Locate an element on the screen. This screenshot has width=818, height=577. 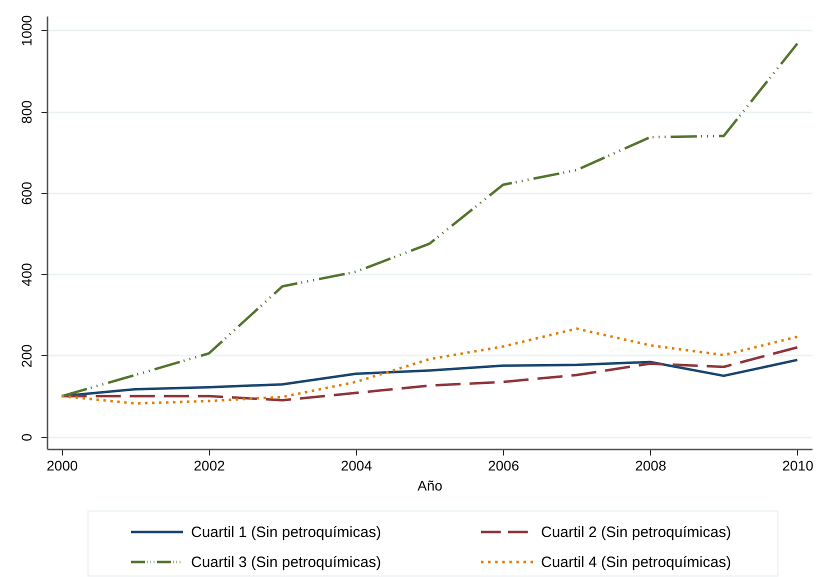
x-tick-label: 2002 is located at coordinates (210, 466).